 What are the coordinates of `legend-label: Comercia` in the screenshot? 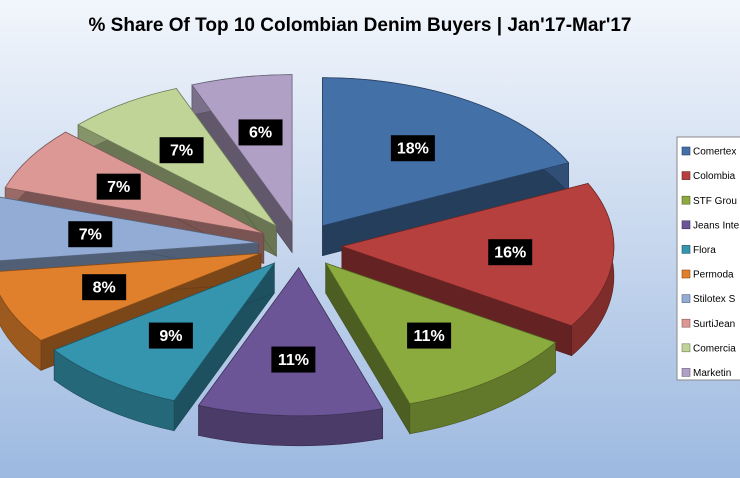 It's located at (714, 348).